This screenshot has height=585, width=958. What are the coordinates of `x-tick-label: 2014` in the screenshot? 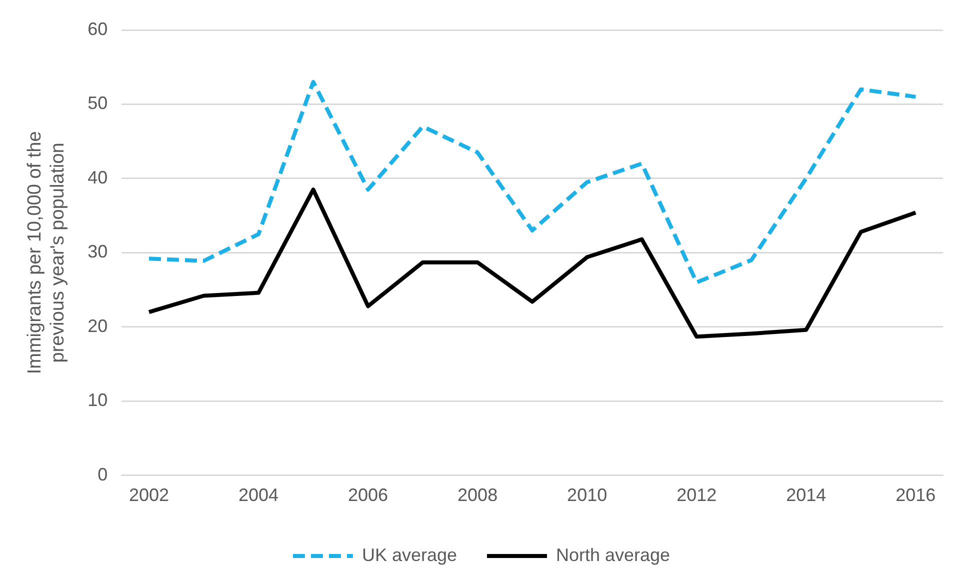 It's located at (806, 495).